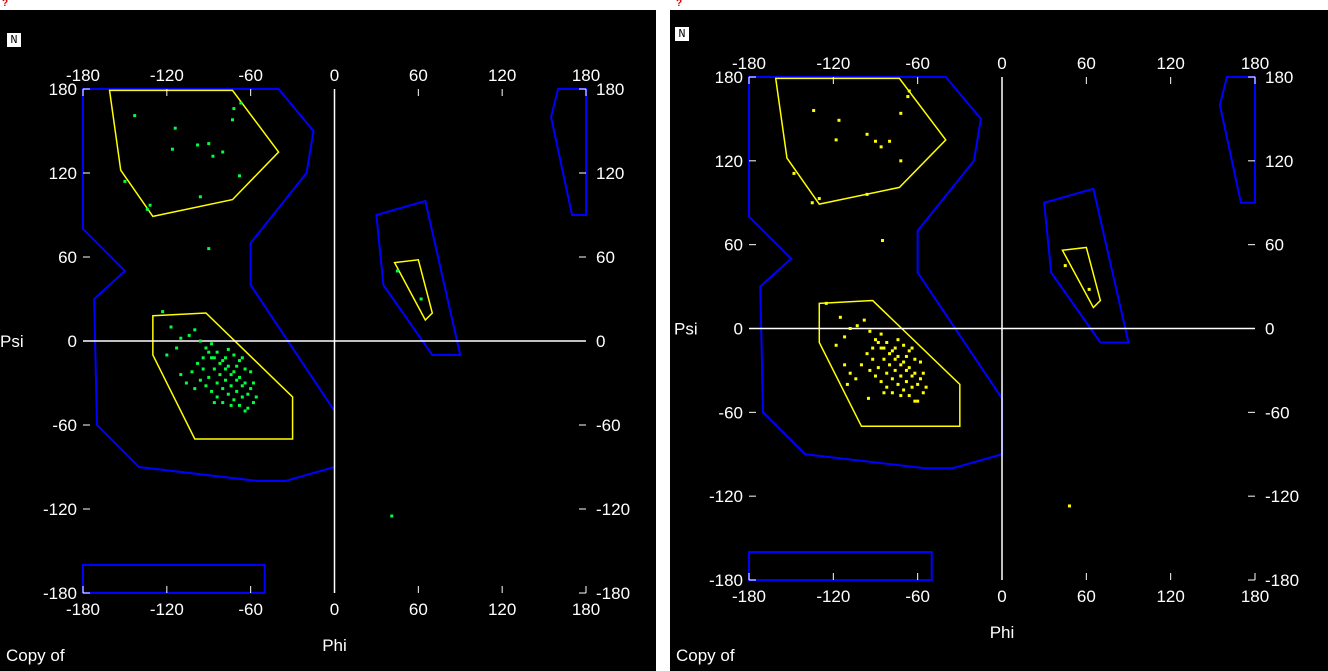  Describe the element at coordinates (1277, 412) in the screenshot. I see `y-tick-label-right: -60` at that location.